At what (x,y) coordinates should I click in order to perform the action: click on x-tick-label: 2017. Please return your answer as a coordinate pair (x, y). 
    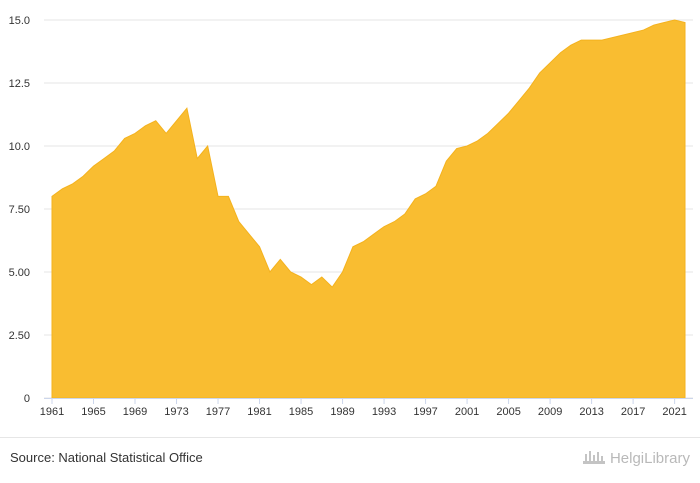
    Looking at the image, I should click on (633, 412).